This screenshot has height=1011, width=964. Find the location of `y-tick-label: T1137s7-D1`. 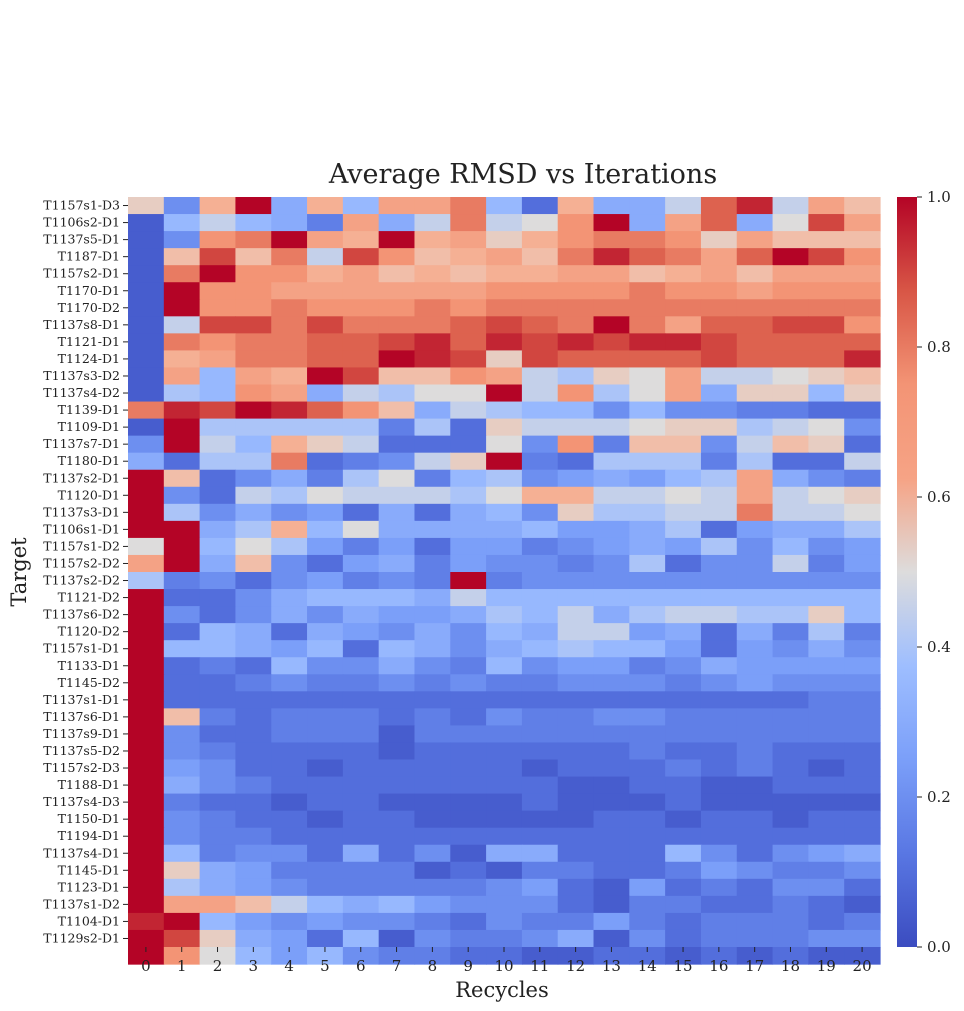

y-tick-label: T1137s7-D1 is located at coordinates (81, 443).